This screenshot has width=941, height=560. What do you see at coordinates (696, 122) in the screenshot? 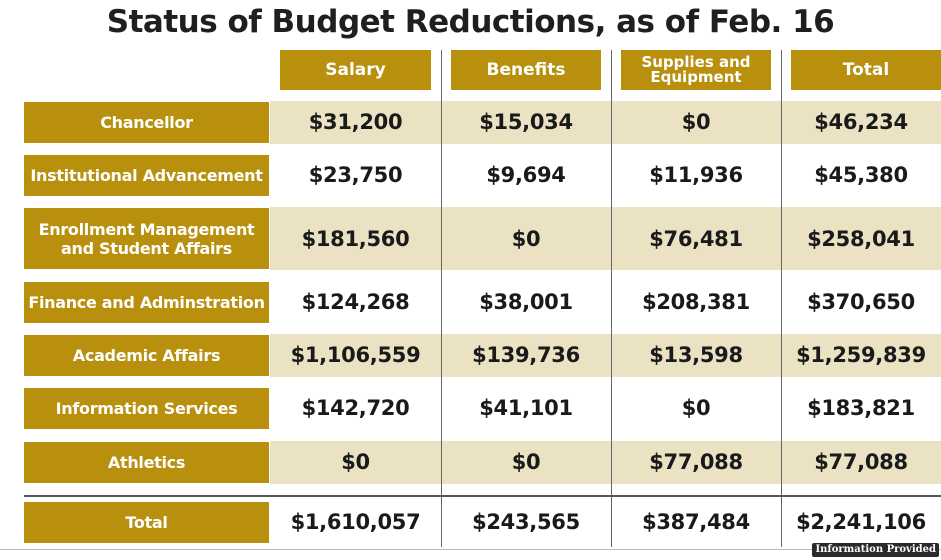
I see `cell-chancellor-supplies: $0` at bounding box center [696, 122].